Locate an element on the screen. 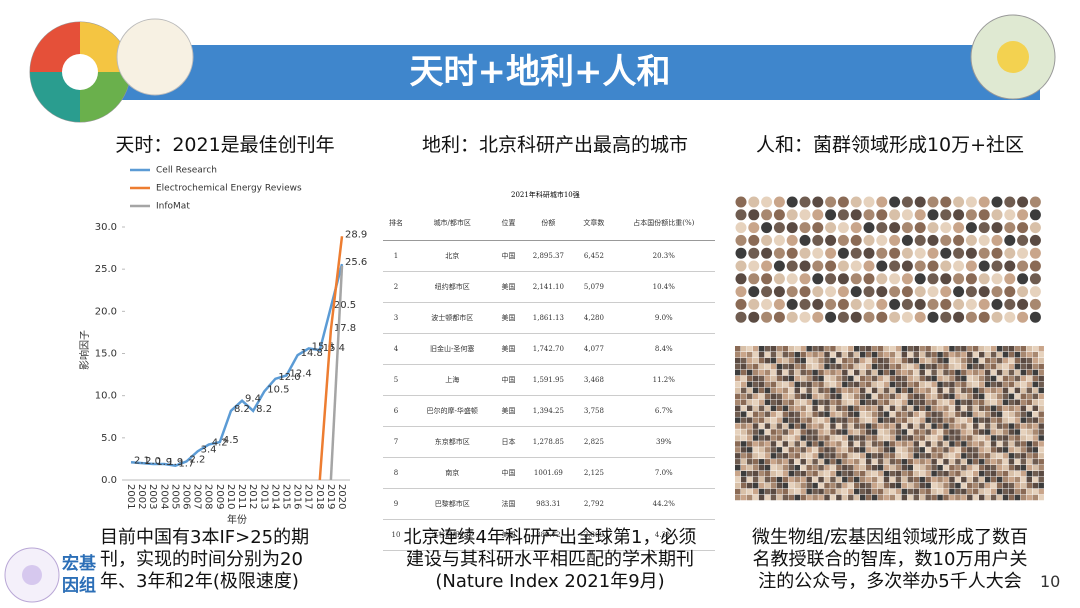 The height and width of the screenshot is (608, 1080). x-tick-label: 2003 is located at coordinates (152, 496).